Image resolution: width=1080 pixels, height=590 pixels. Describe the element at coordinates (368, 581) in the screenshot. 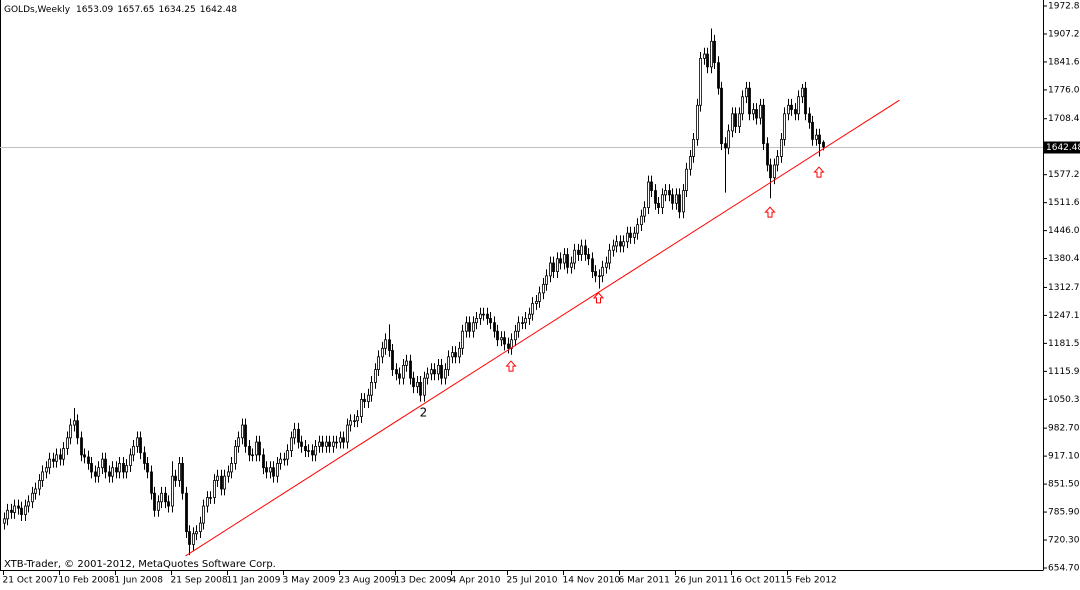

I see `x-tick-label: 23 Aug 2009` at that location.